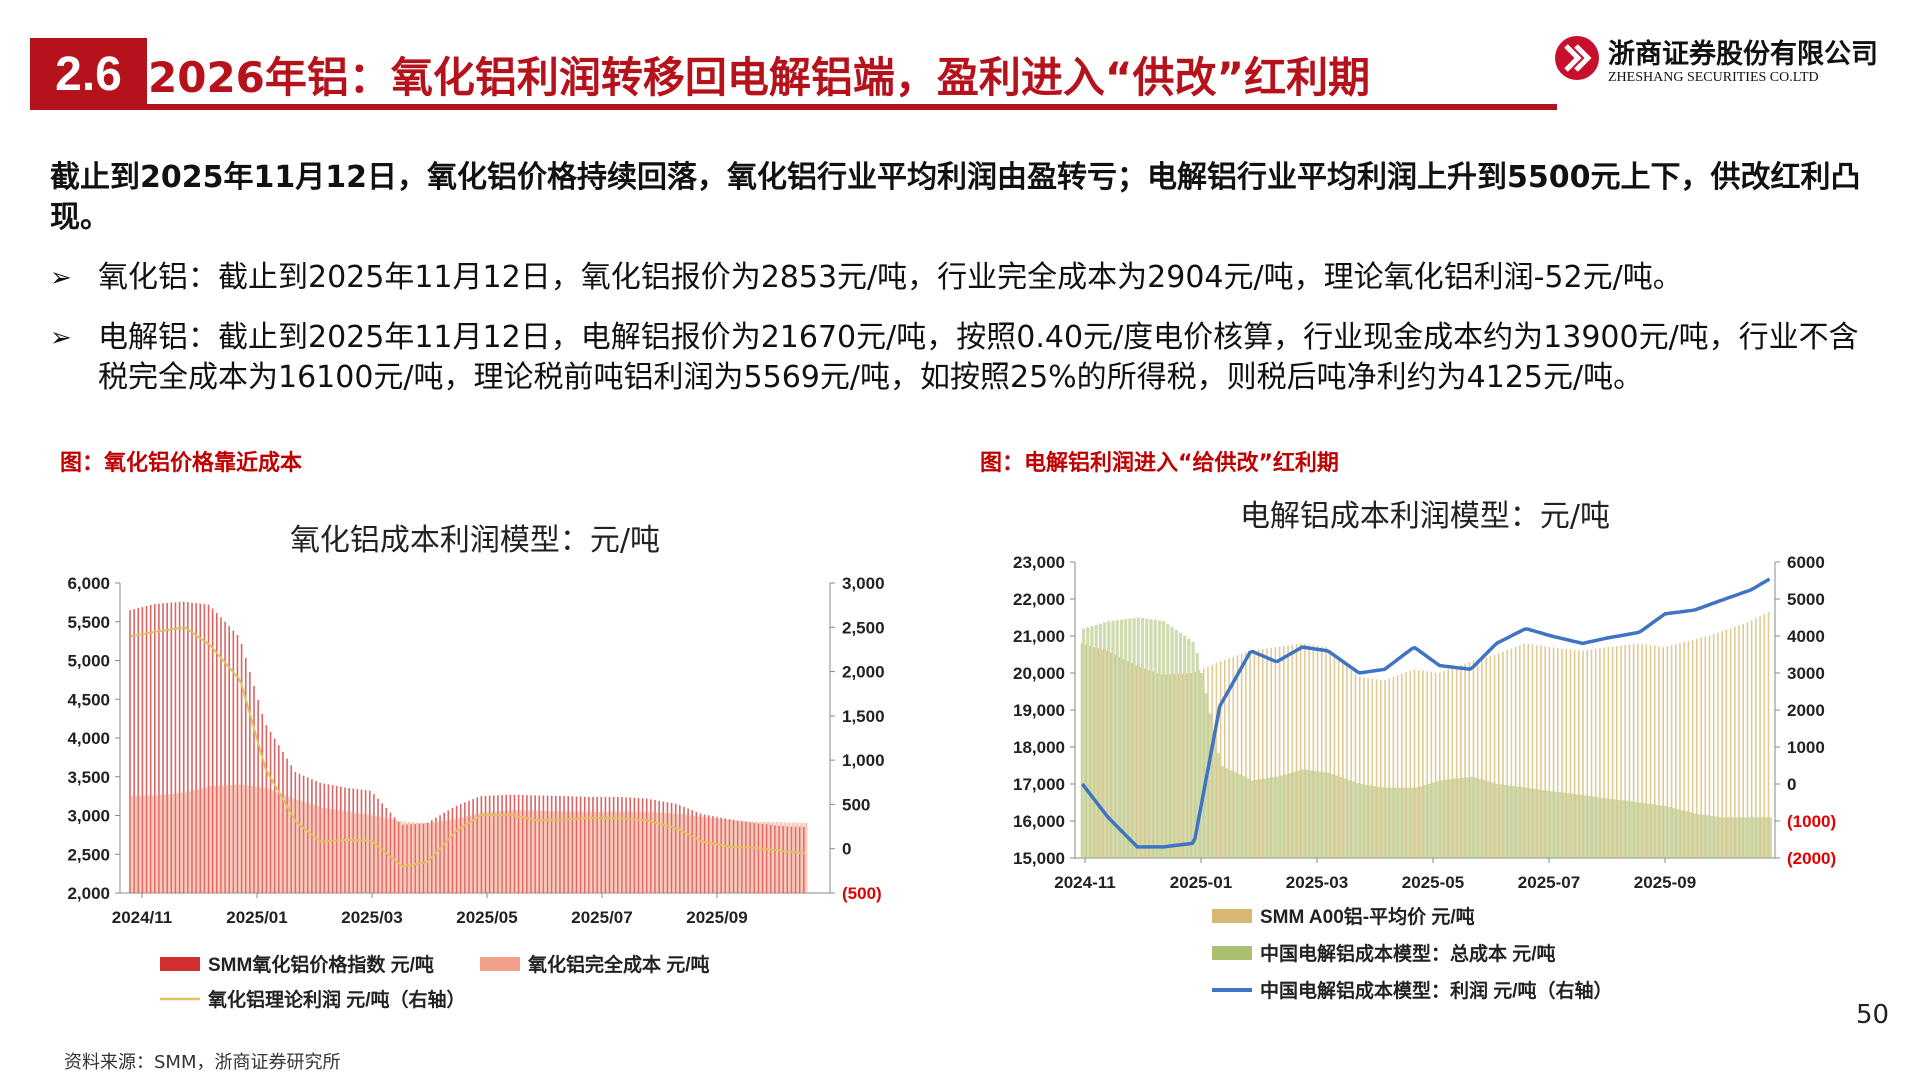  What do you see at coordinates (863, 760) in the screenshot?
I see `y-right-tick-label: 1,000` at bounding box center [863, 760].